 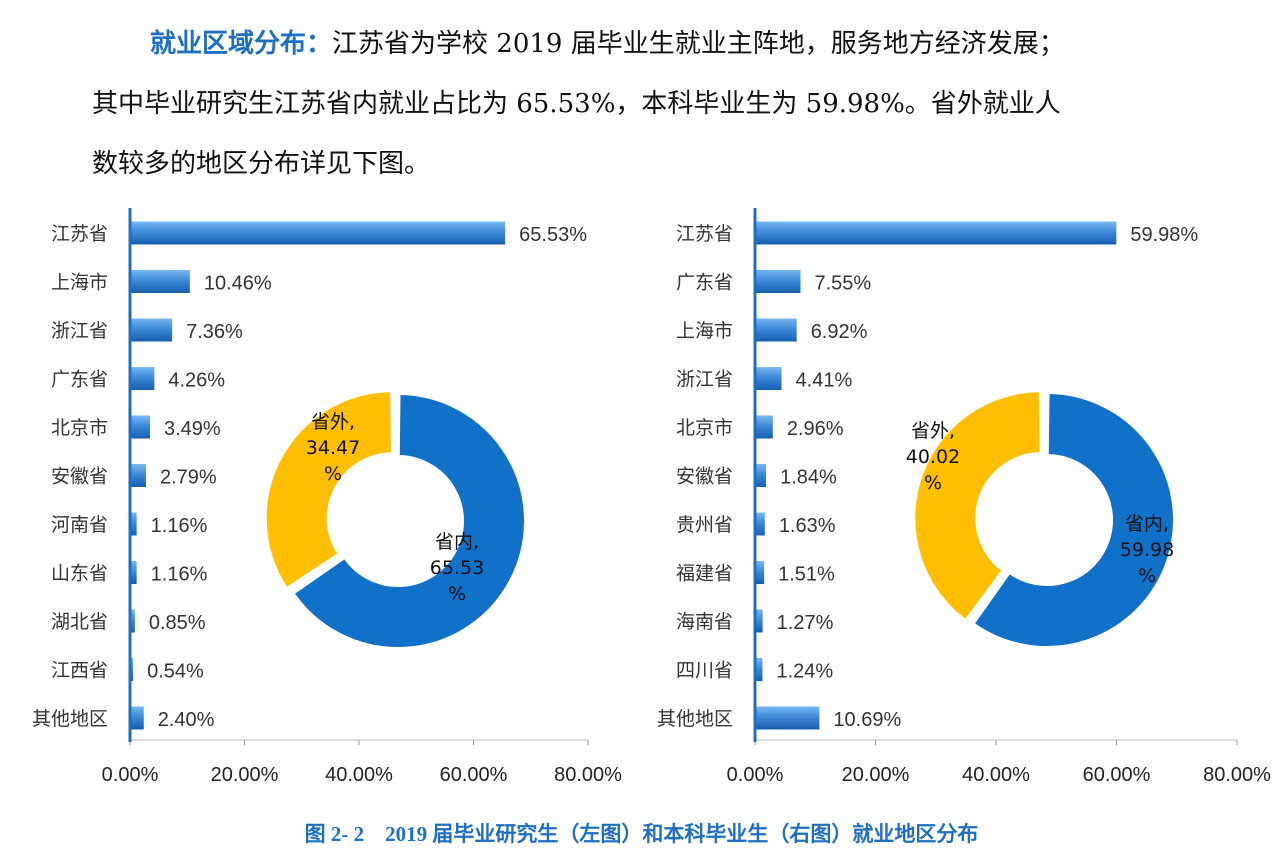 What do you see at coordinates (824, 381) in the screenshot?
I see `value-label: 4.41%` at bounding box center [824, 381].